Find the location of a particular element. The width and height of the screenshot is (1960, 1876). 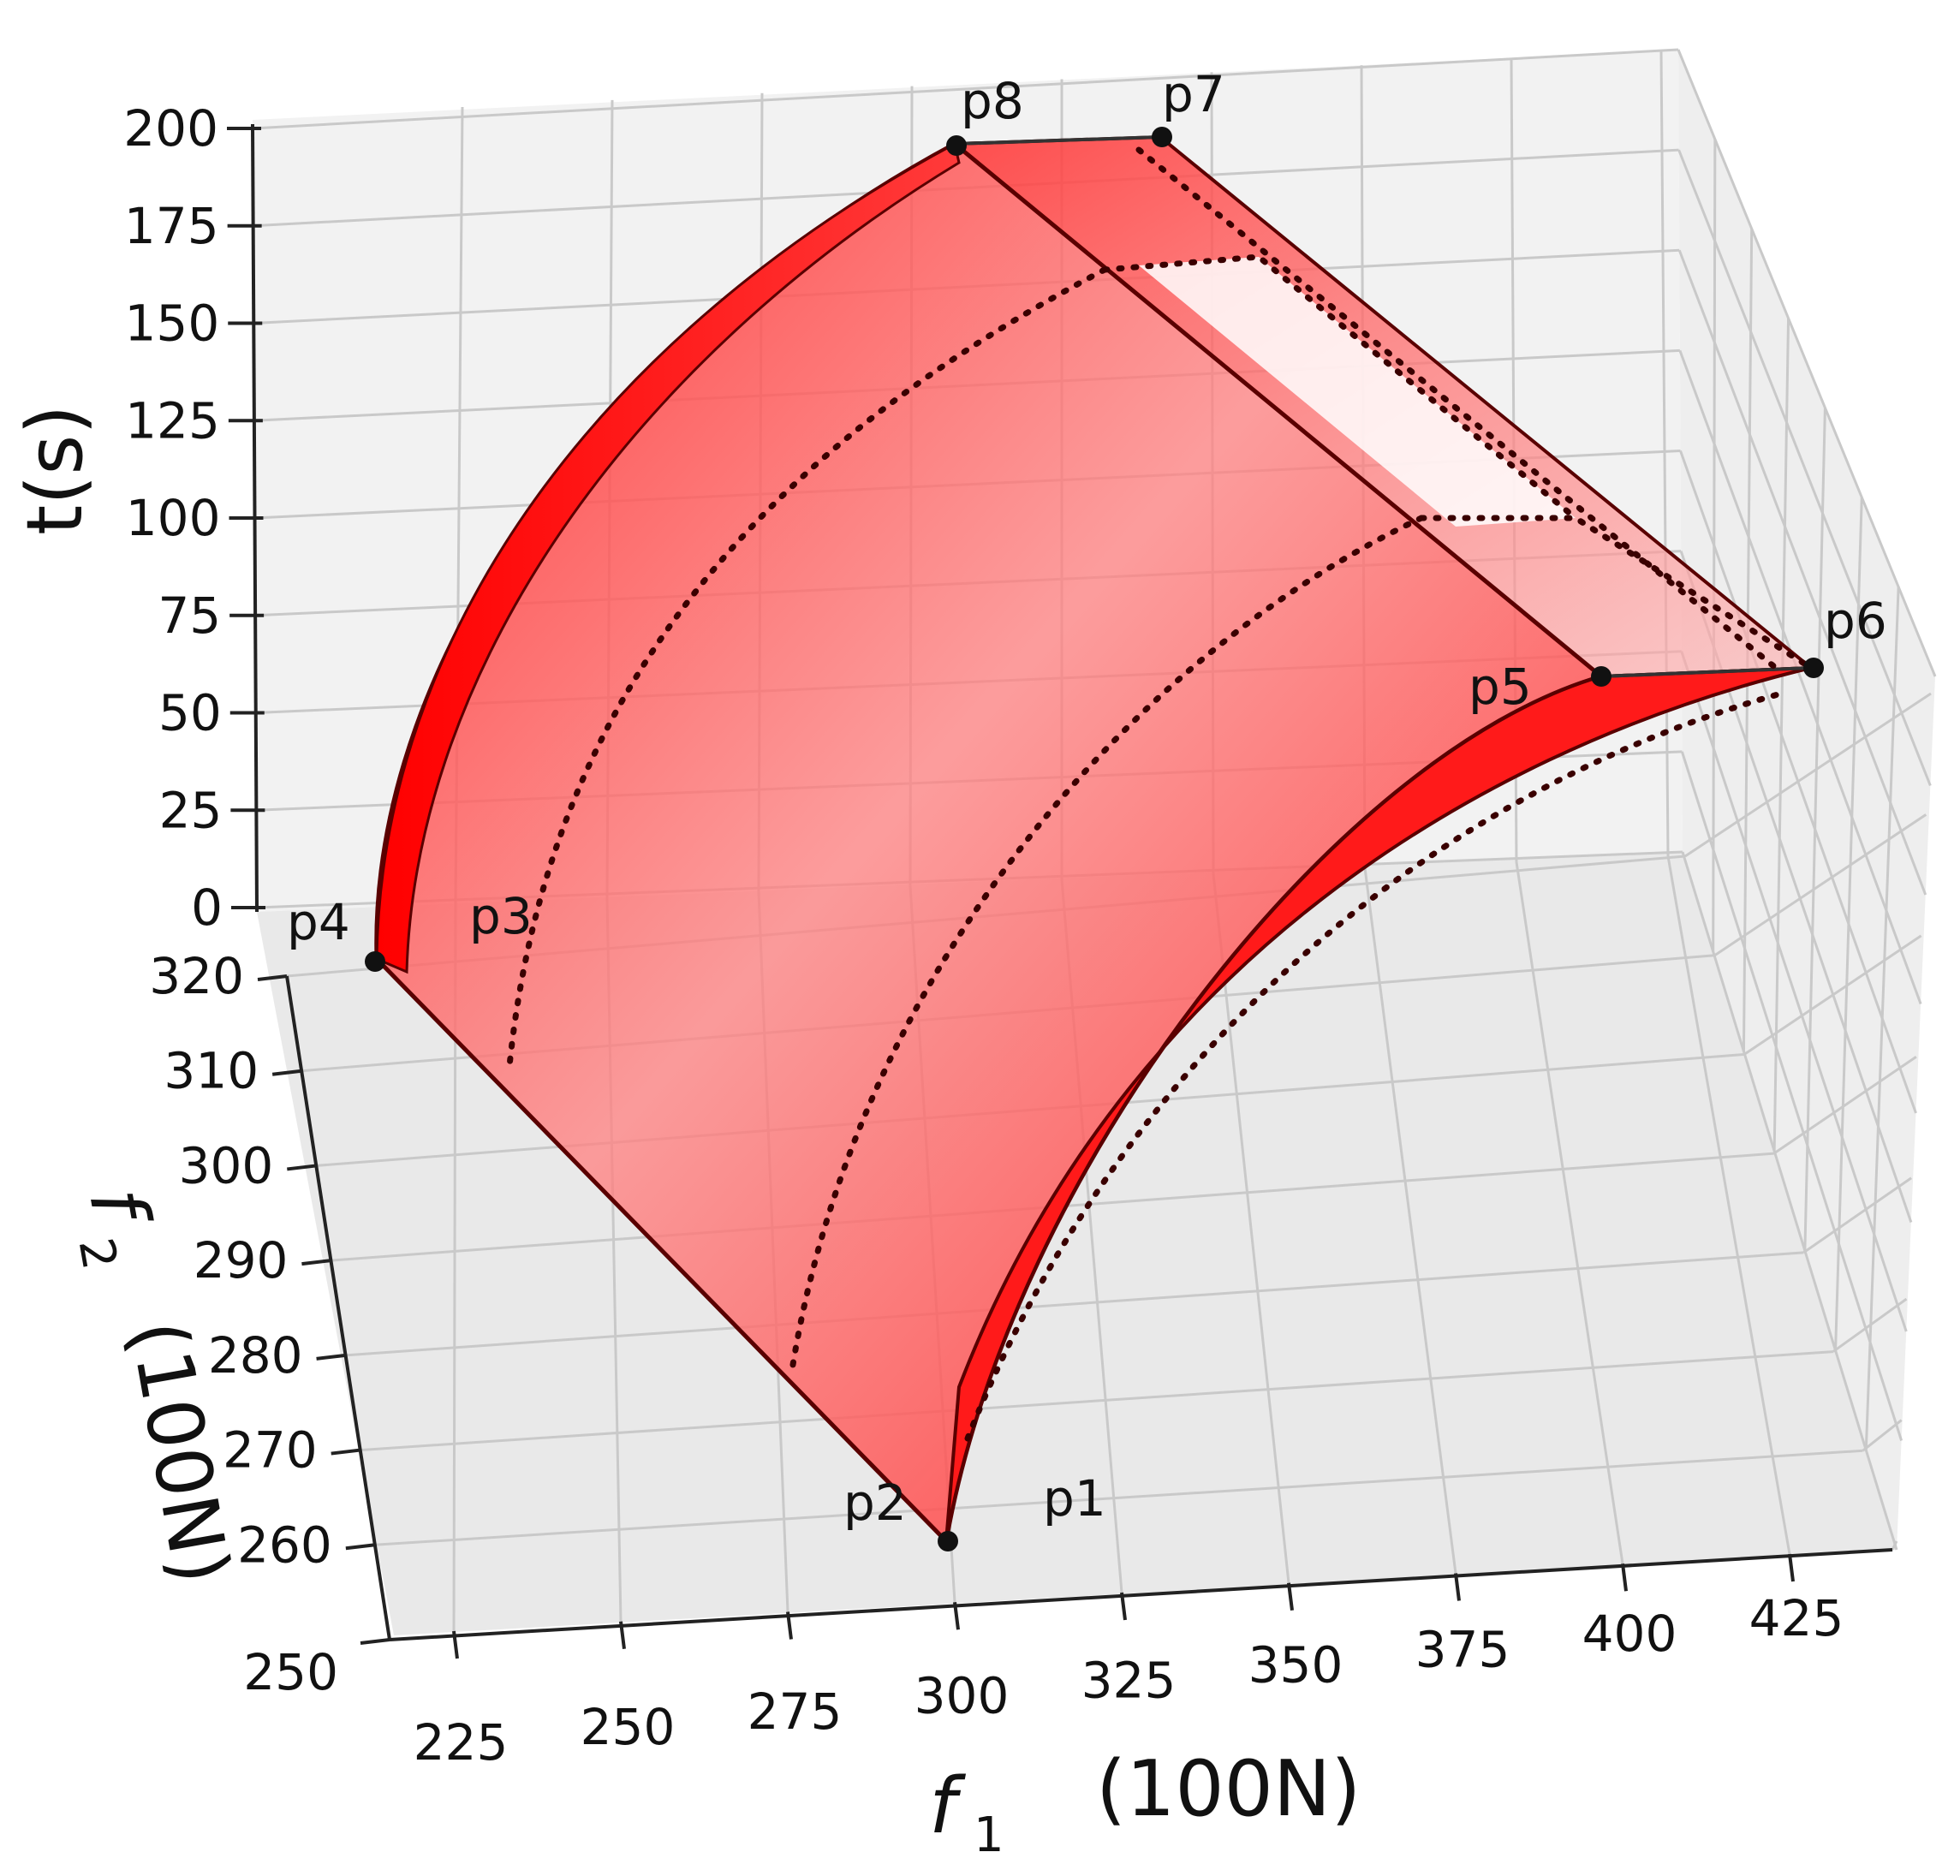

y-tick-label: 320 is located at coordinates (196, 976).